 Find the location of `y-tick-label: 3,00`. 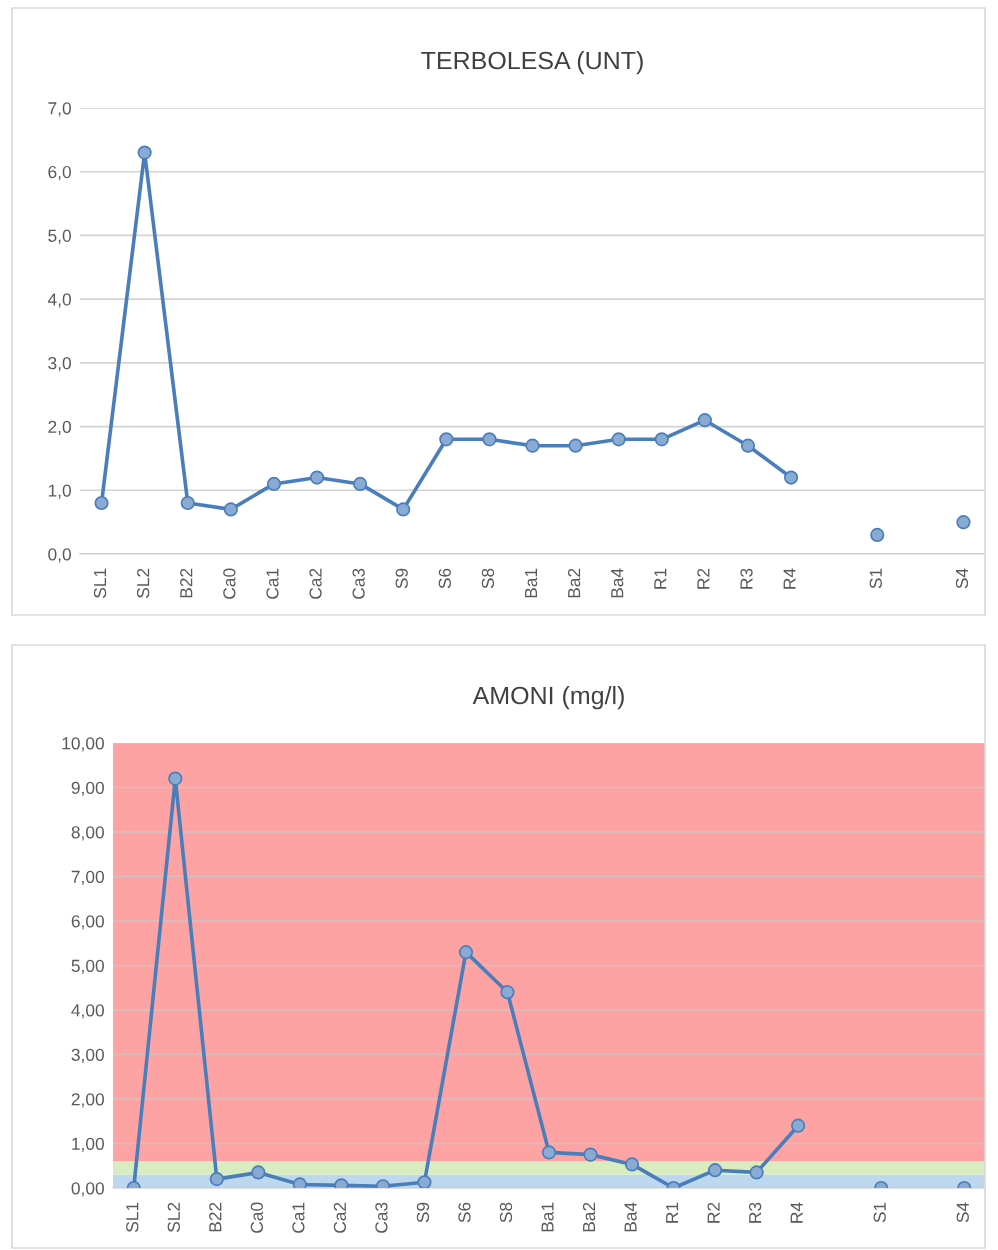

y-tick-label: 3,00 is located at coordinates (87, 1056).